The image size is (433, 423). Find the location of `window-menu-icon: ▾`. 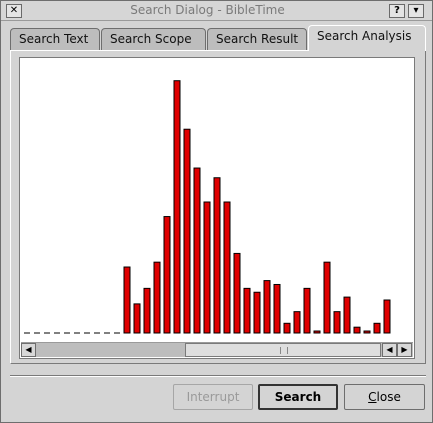

window-menu-icon: ▾ is located at coordinates (416, 11).